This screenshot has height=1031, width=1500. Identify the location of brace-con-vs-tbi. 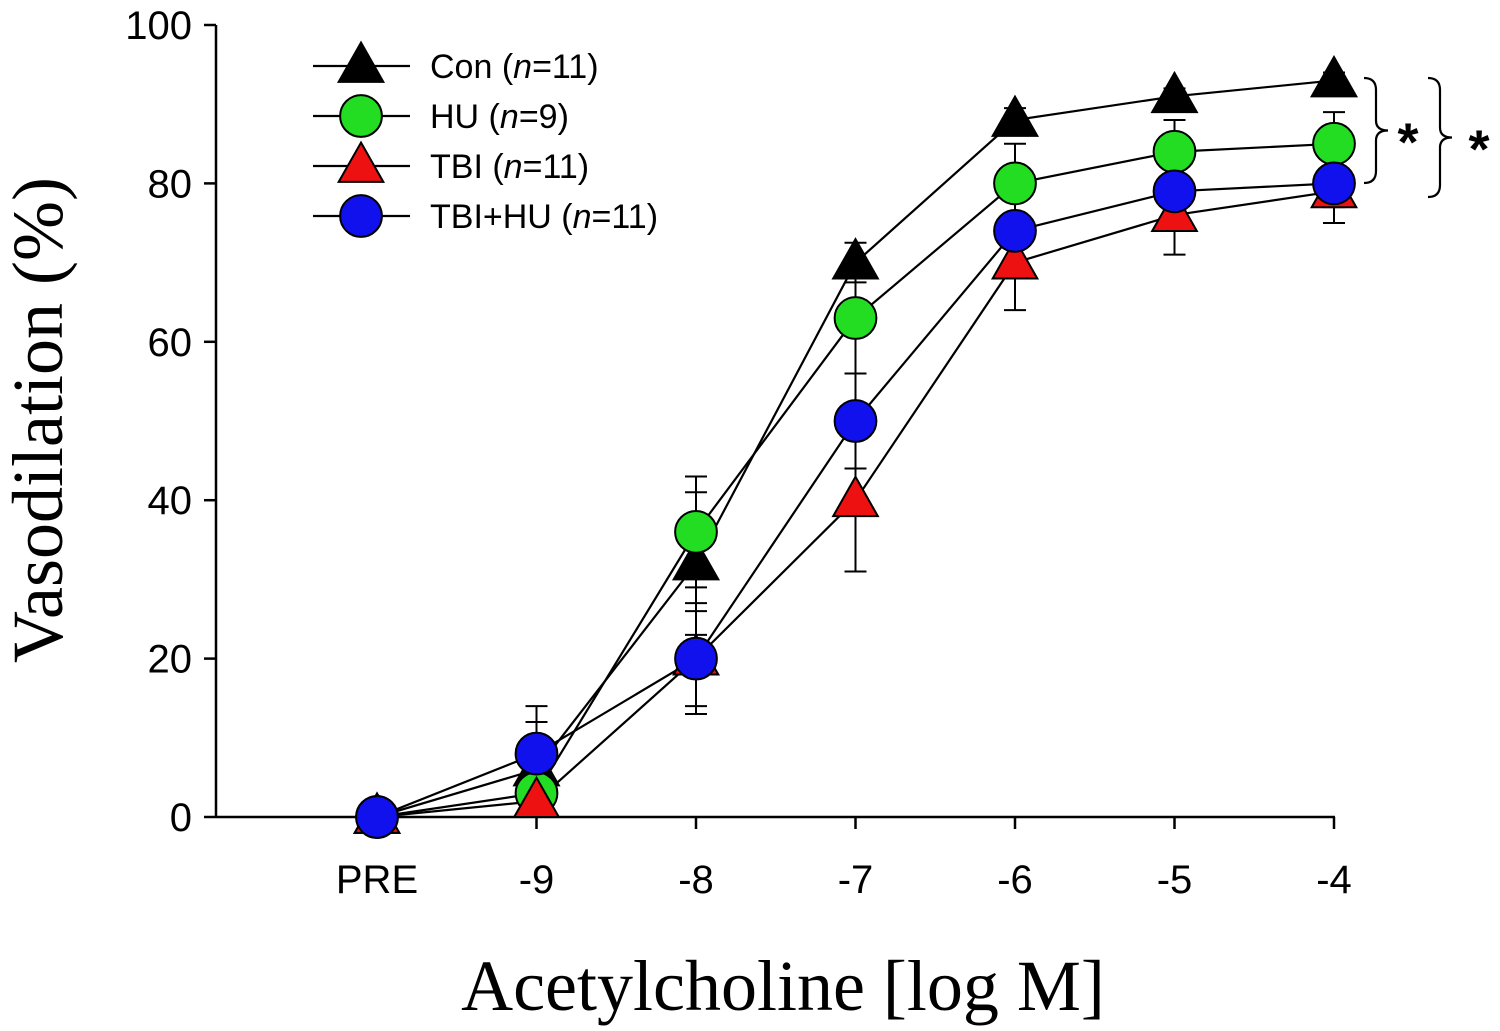
(1440, 137).